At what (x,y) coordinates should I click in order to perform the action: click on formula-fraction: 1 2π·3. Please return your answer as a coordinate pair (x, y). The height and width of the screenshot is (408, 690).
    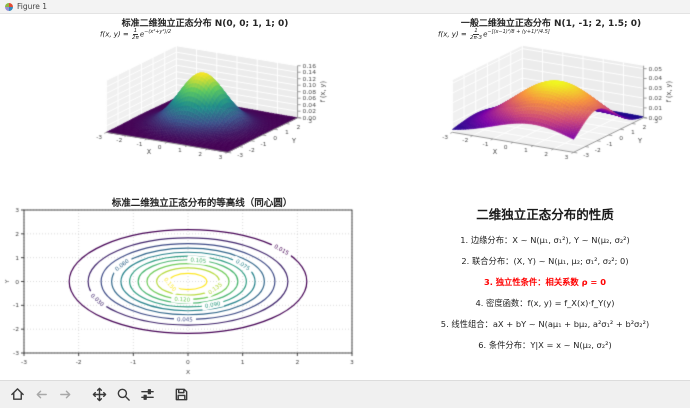
    Looking at the image, I should click on (476, 34).